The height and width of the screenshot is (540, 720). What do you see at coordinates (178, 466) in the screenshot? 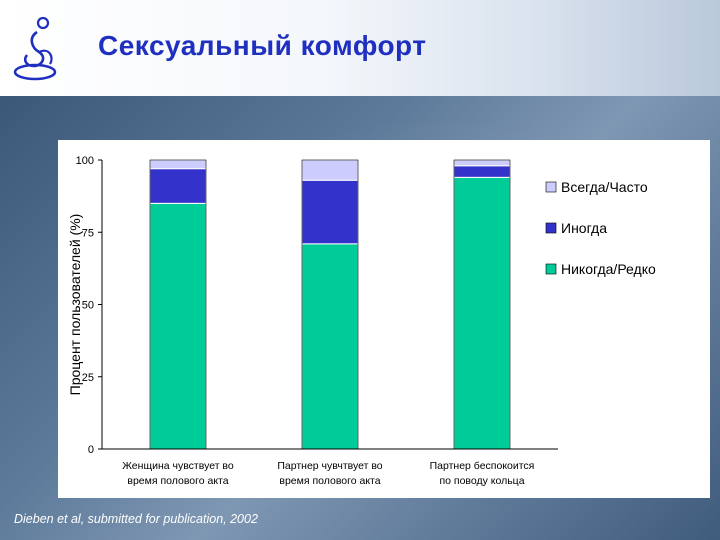
I see `x-tick-label-1-line-1: Женщина чувствует во` at bounding box center [178, 466].